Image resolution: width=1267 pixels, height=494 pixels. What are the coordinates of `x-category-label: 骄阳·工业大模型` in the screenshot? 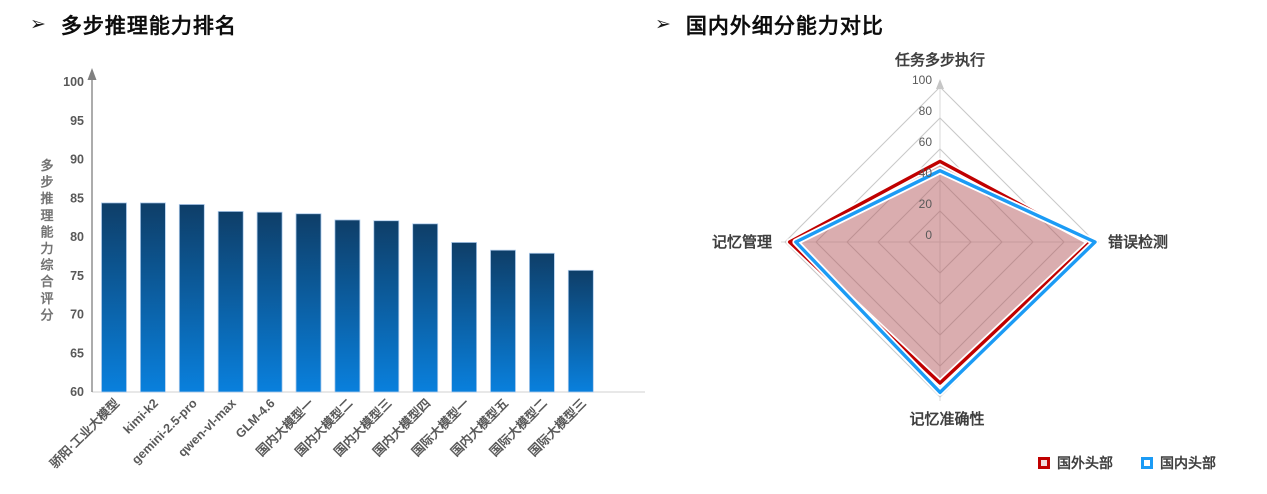 It's located at (84, 433).